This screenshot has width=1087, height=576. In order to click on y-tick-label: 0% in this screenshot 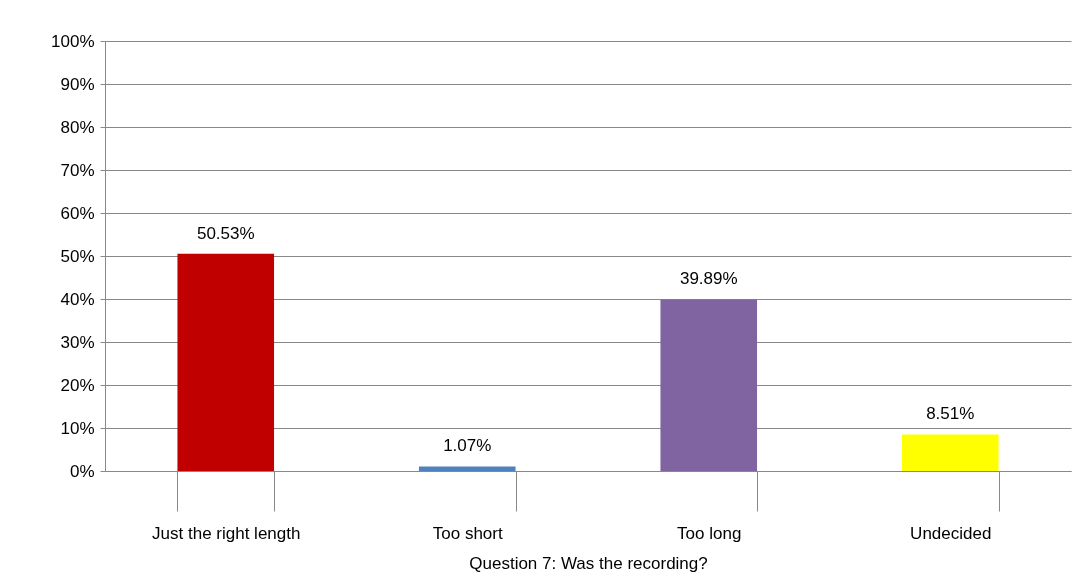, I will do `click(82, 471)`.